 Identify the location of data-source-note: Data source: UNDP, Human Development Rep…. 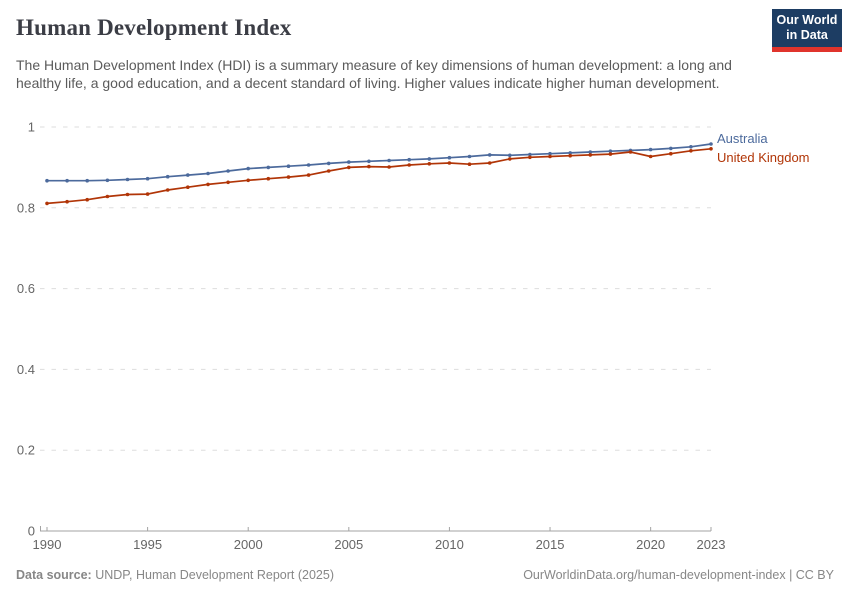
(175, 575).